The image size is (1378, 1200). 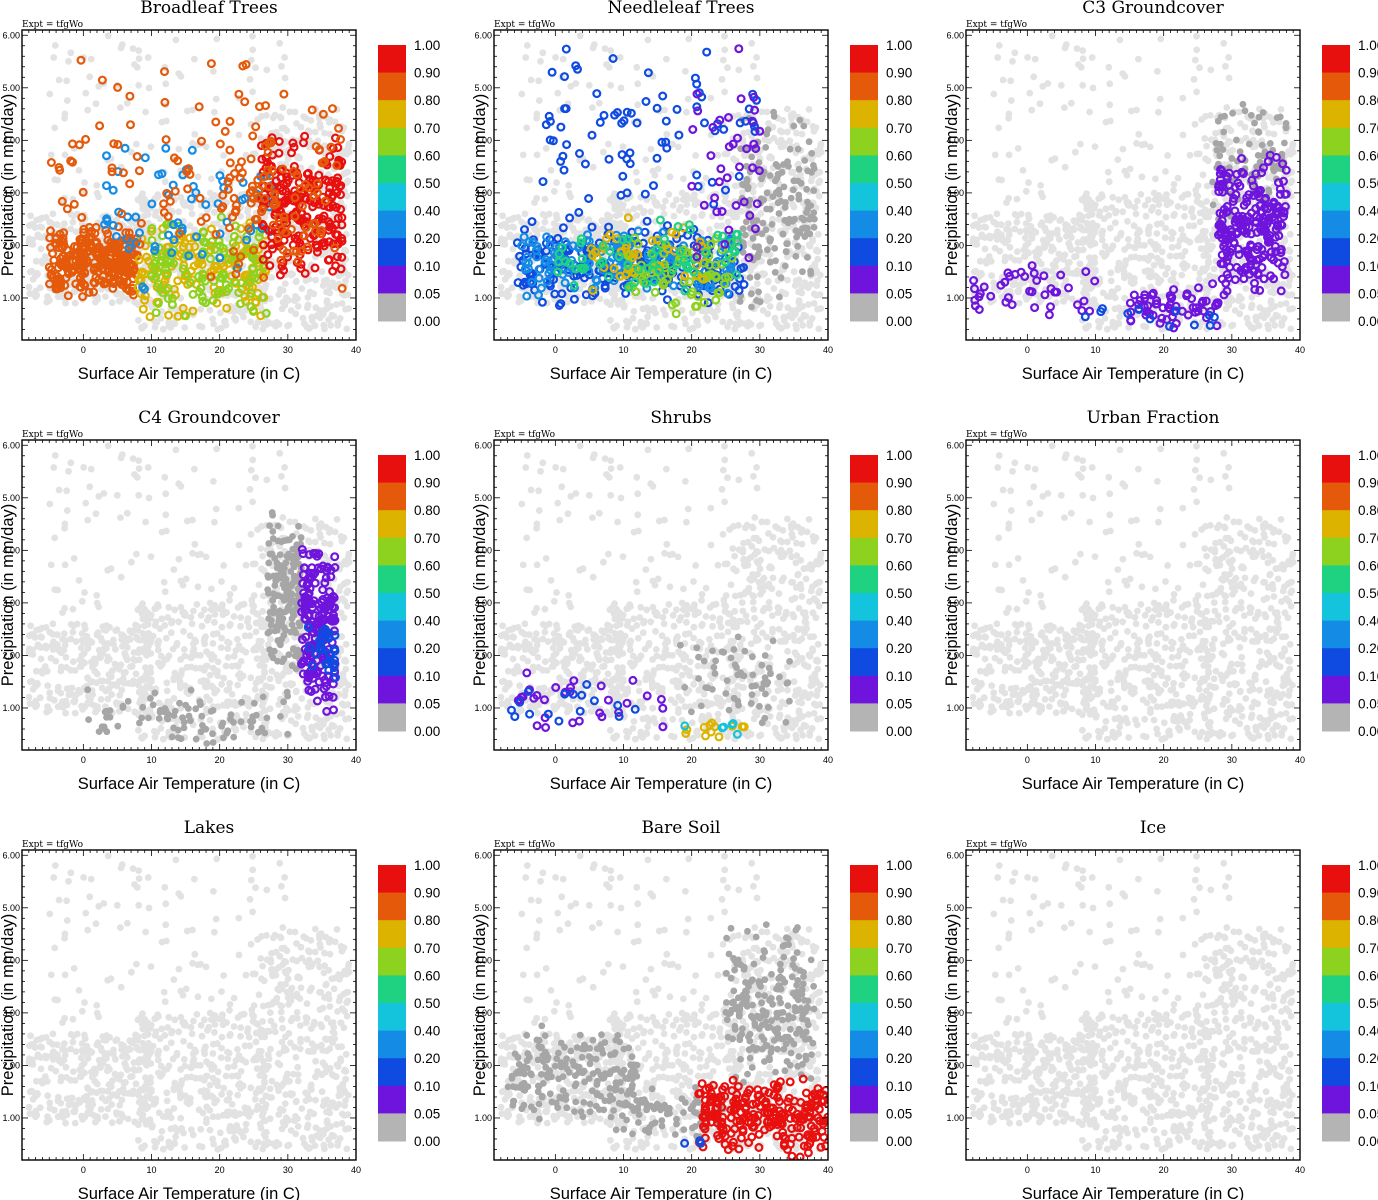 What do you see at coordinates (11, 245) in the screenshot?
I see `y-tick-label: 2.00` at bounding box center [11, 245].